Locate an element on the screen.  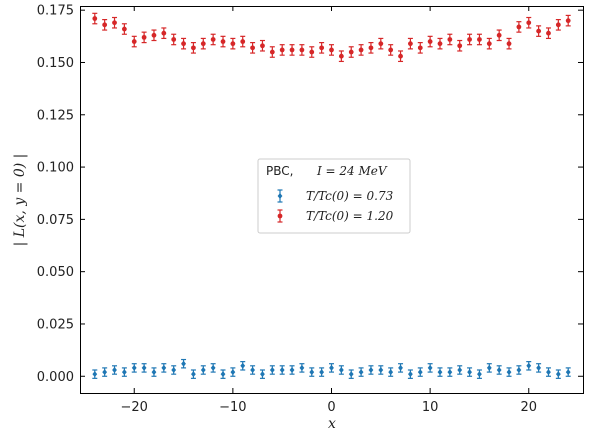
legend-title: PBC, is located at coordinates (279, 171).